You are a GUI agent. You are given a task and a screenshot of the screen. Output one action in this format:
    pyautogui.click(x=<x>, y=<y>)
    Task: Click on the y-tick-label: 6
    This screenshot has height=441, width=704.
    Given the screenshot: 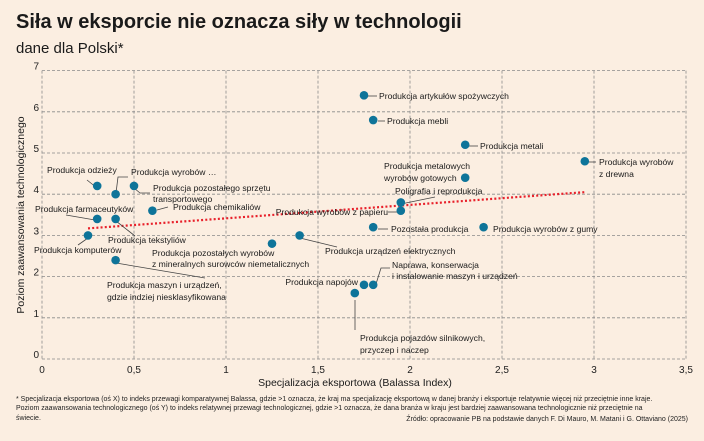 What is the action you would take?
    pyautogui.click(x=36, y=108)
    